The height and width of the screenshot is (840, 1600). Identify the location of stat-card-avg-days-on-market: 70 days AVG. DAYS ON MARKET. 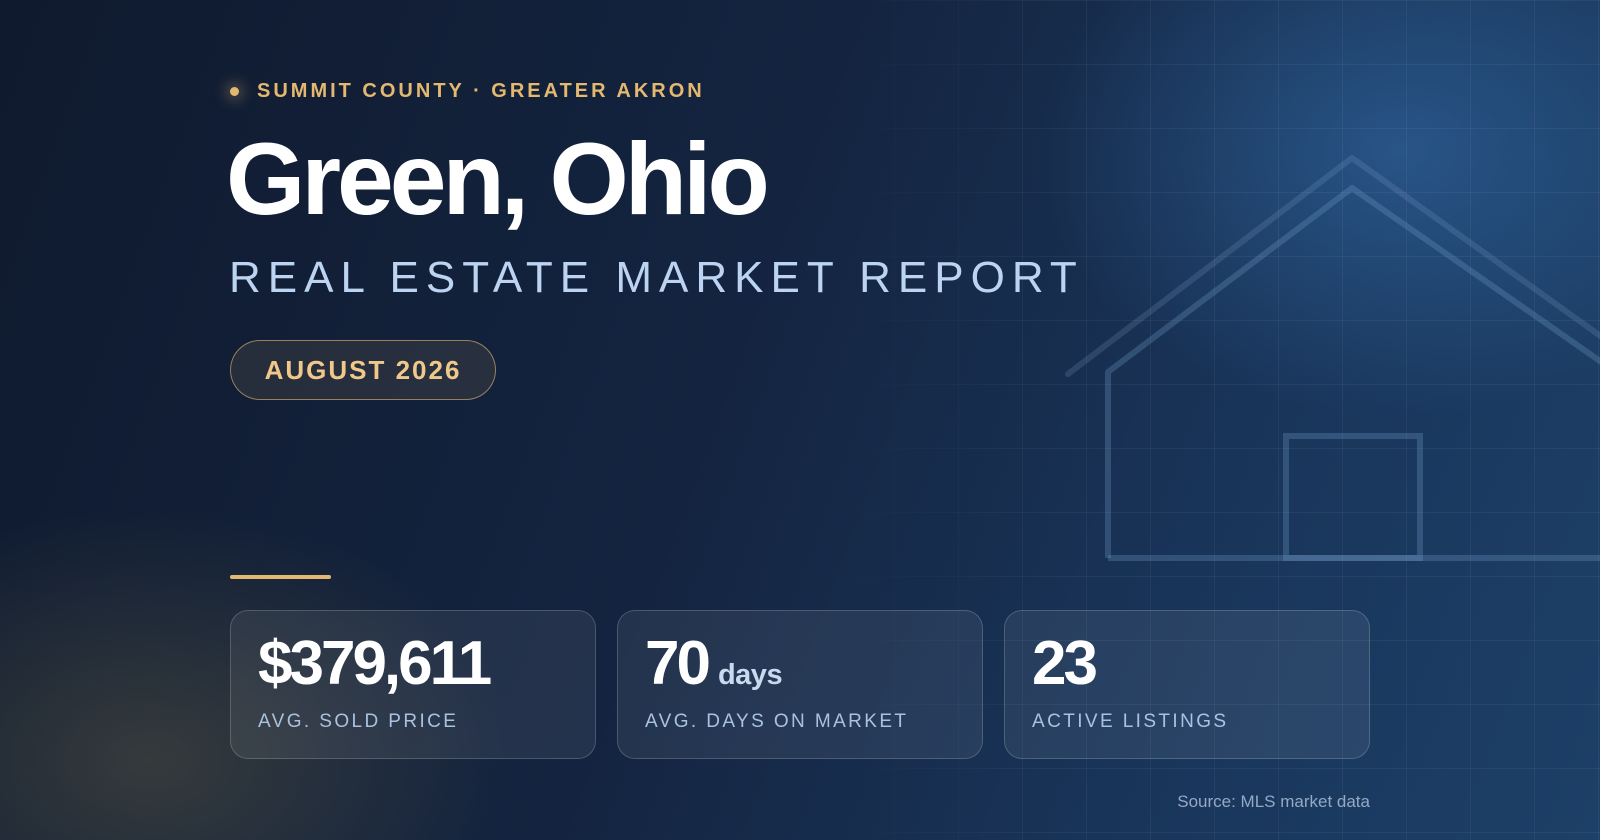
(800, 684).